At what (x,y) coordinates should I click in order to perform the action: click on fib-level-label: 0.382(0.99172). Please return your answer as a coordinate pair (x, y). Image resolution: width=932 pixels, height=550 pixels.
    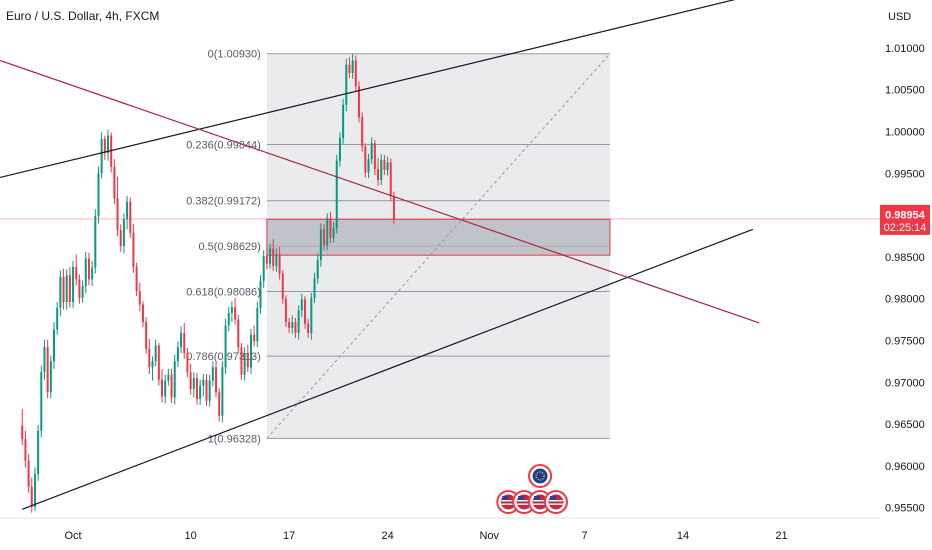
    Looking at the image, I should click on (223, 202).